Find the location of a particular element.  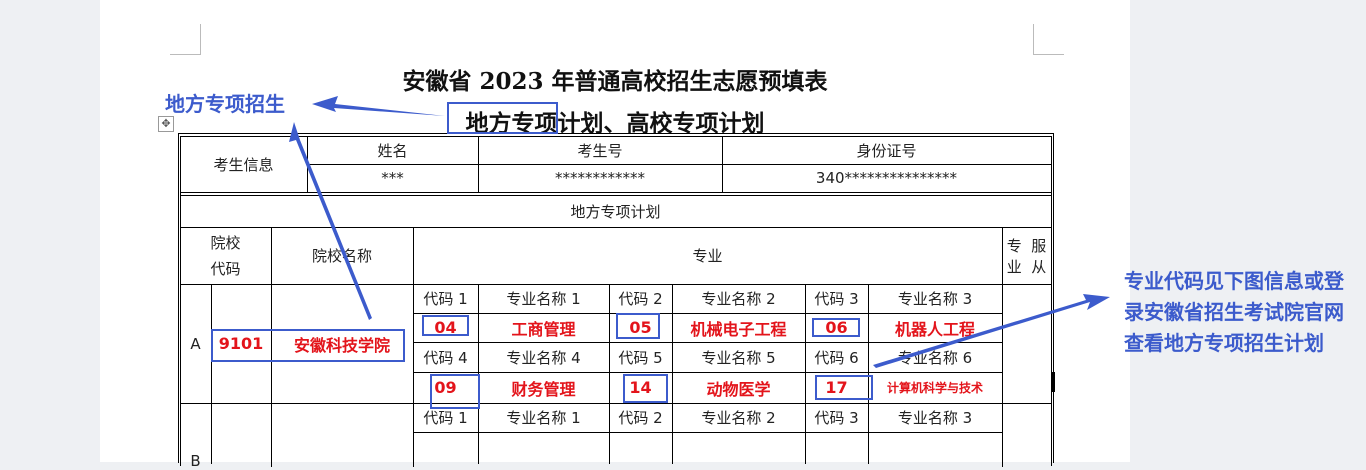

school-name: 安徽科技学院 is located at coordinates (341, 345).